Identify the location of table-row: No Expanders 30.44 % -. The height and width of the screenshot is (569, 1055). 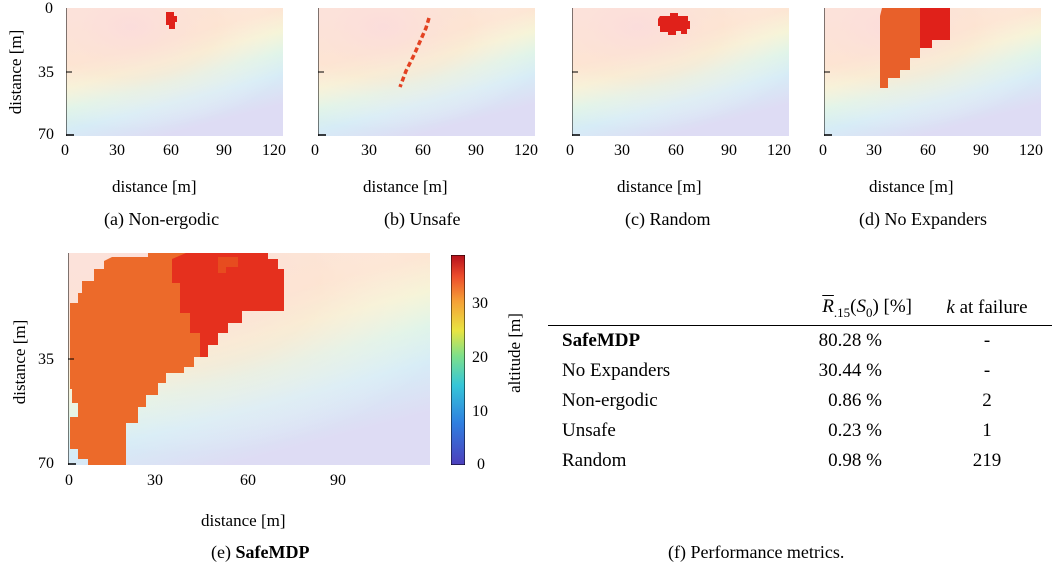
(800, 371).